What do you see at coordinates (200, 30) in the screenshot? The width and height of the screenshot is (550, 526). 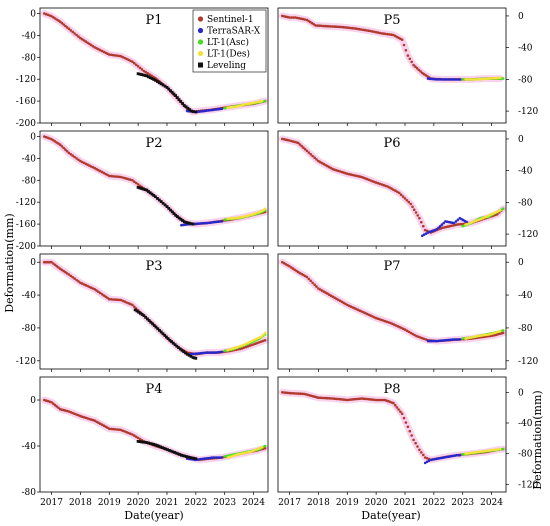 I see `legend-marker` at bounding box center [200, 30].